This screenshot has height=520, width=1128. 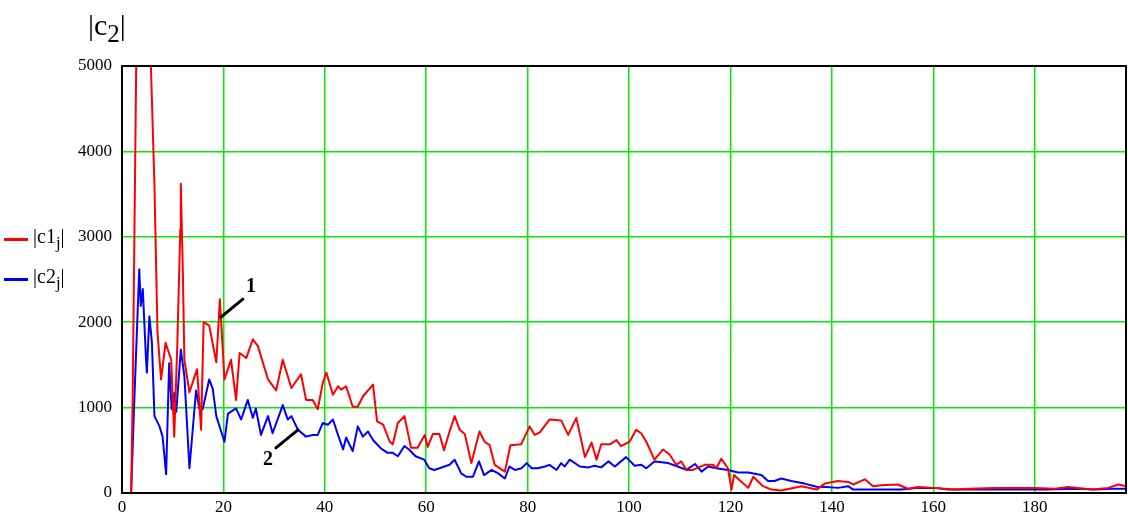 What do you see at coordinates (95, 150) in the screenshot?
I see `y-tick-label: 4000` at bounding box center [95, 150].